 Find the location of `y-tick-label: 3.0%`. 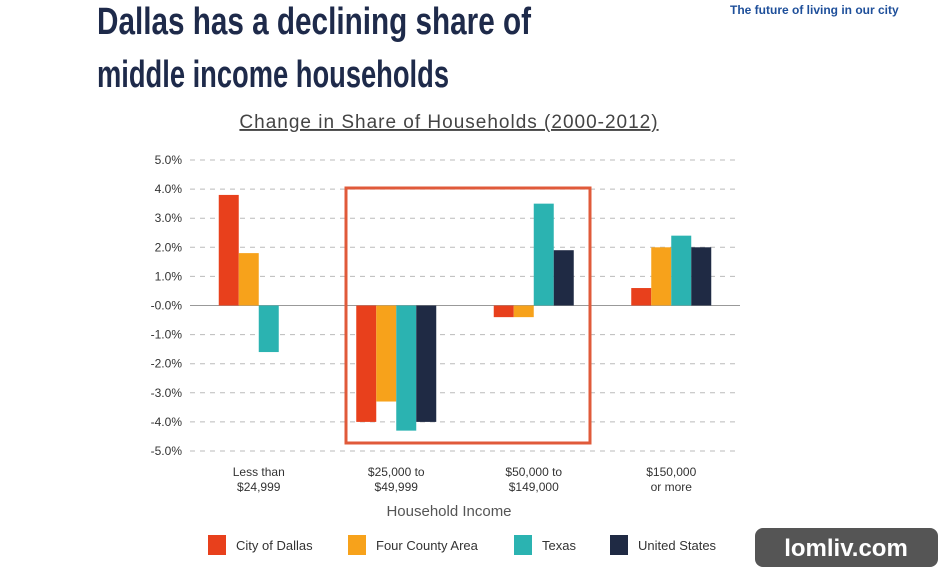

y-tick-label: 3.0% is located at coordinates (169, 218).